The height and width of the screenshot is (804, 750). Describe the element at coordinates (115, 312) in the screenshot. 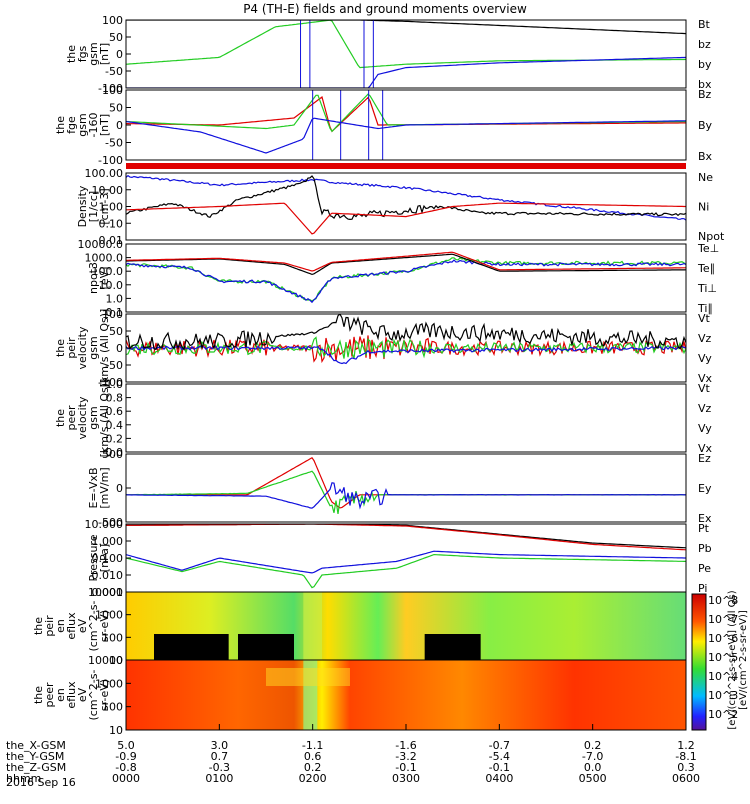

I see `ytick-label: 0.1` at that location.